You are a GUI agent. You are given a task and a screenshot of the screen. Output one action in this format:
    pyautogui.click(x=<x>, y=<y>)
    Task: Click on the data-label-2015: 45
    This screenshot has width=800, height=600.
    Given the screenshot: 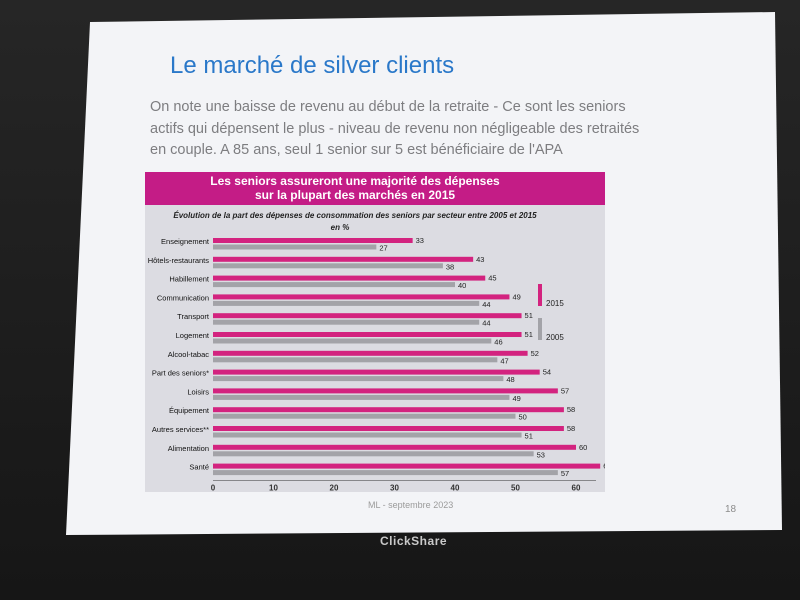 What is the action you would take?
    pyautogui.click(x=492, y=278)
    